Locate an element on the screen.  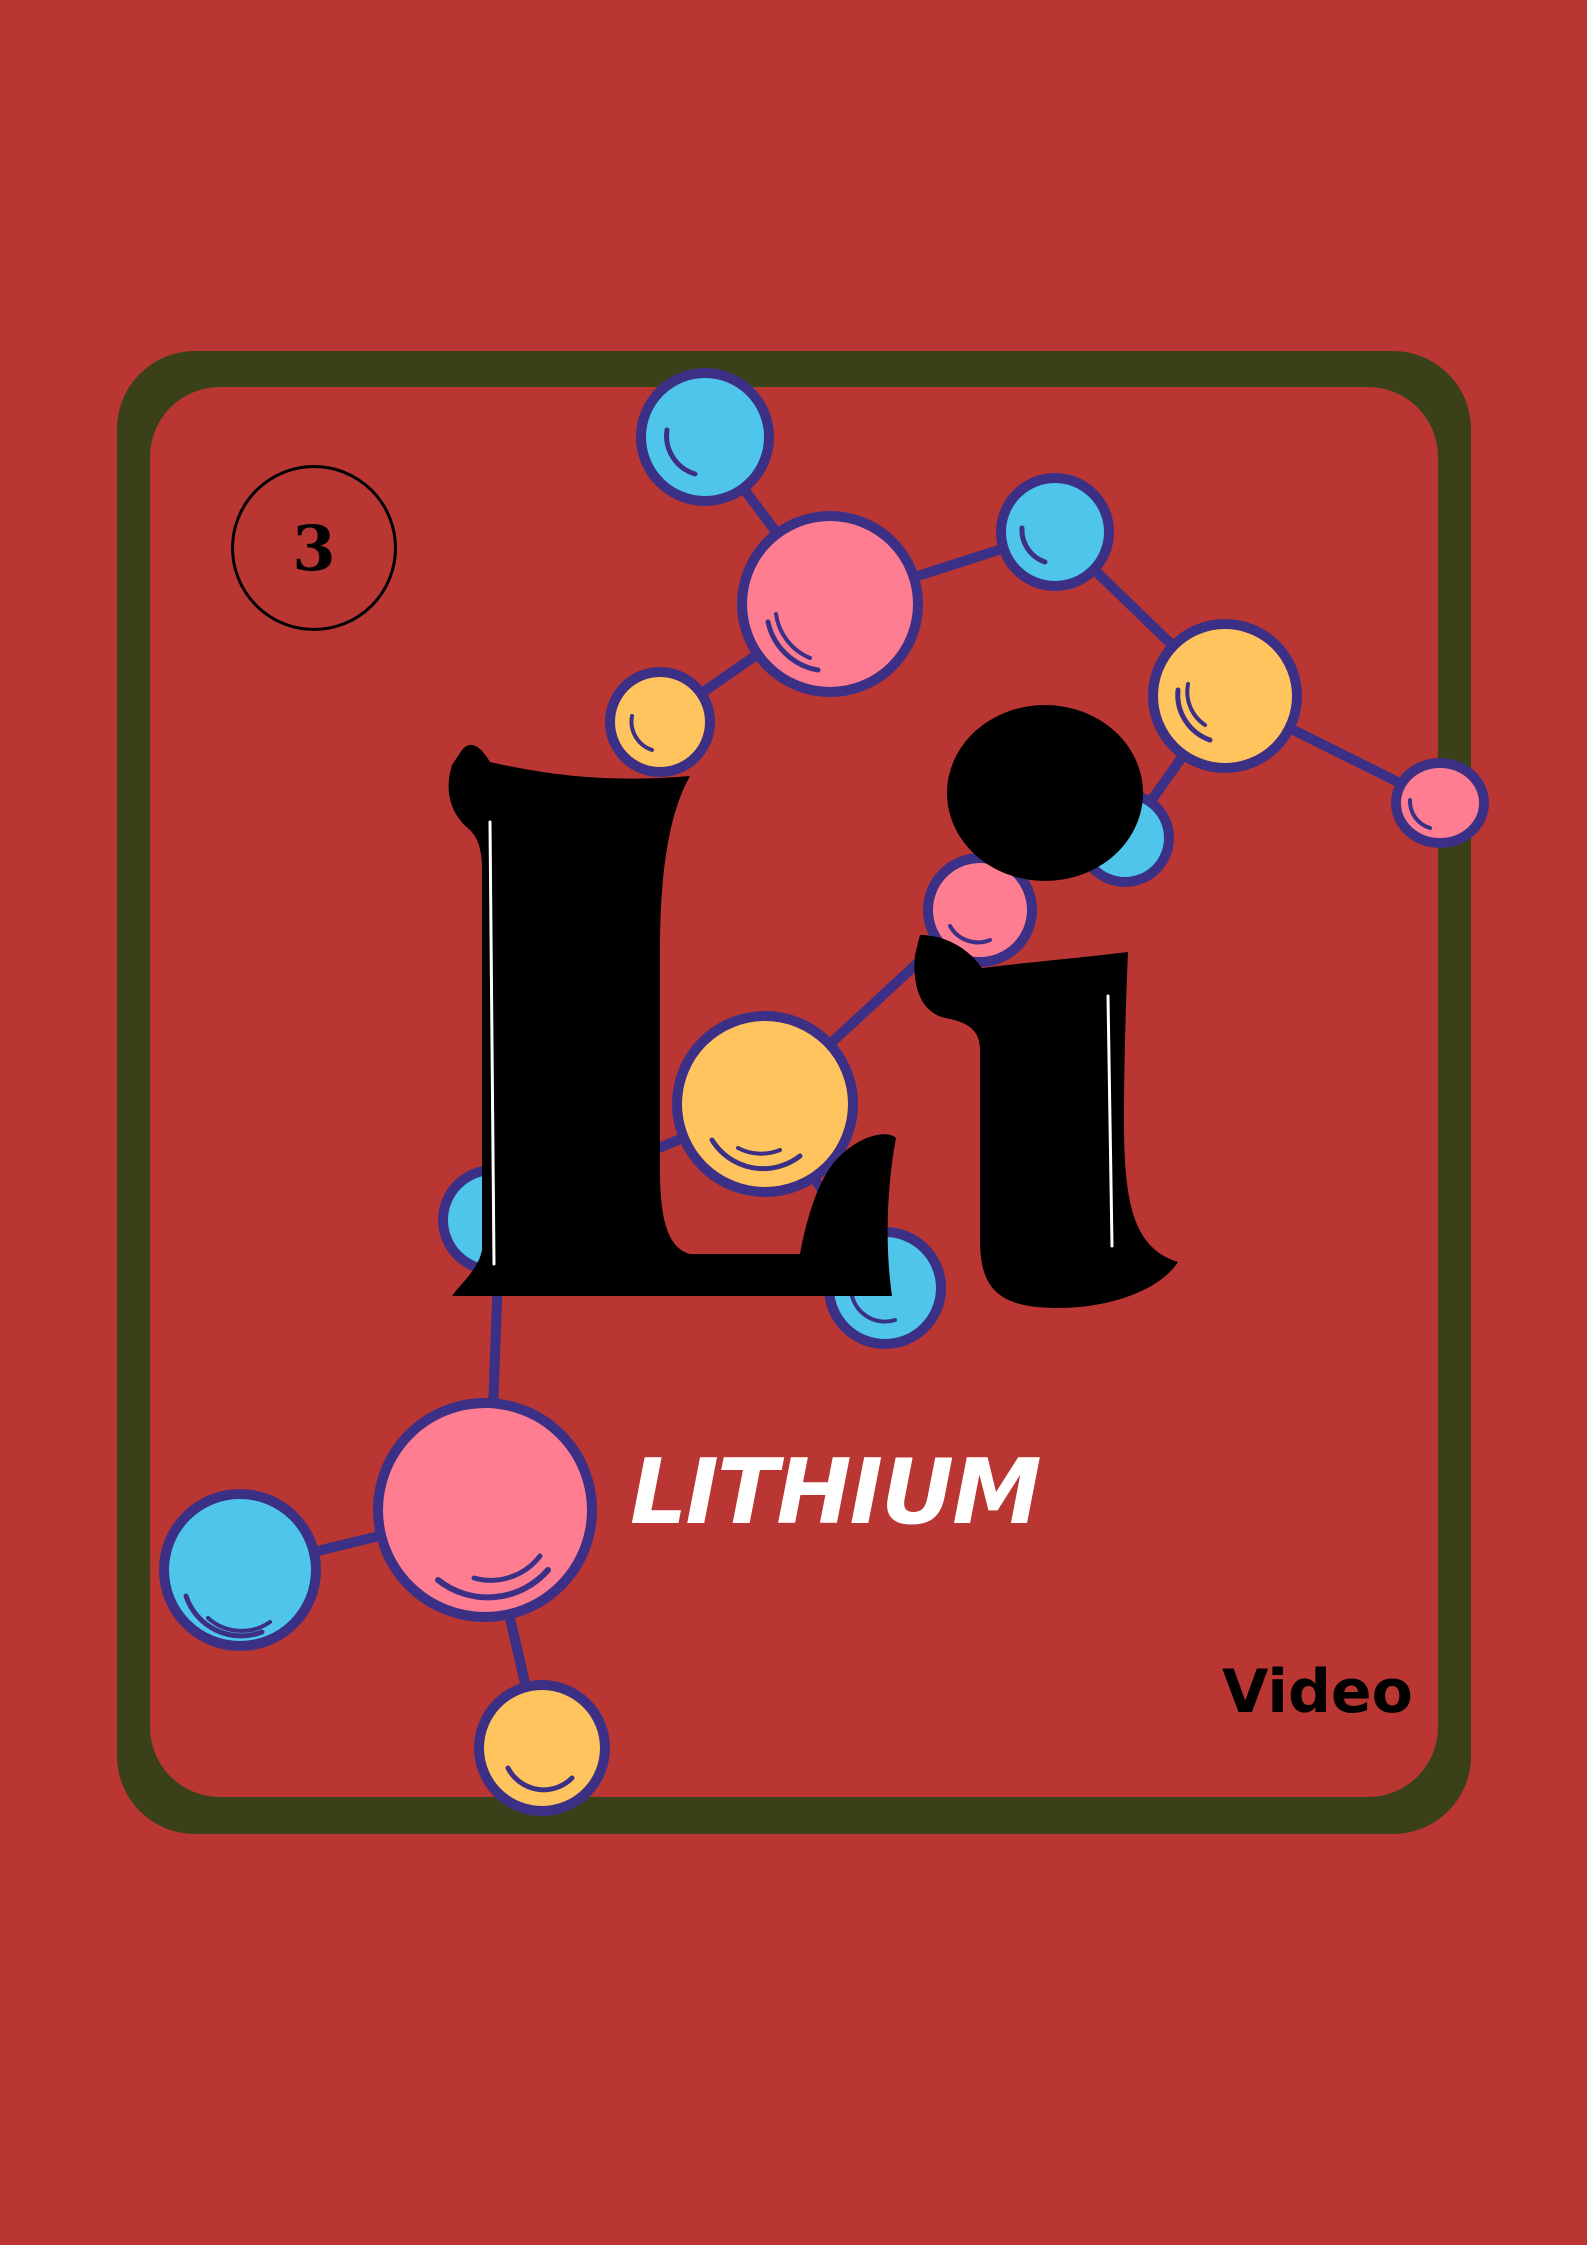
video-label: Video is located at coordinates (1317, 1692).